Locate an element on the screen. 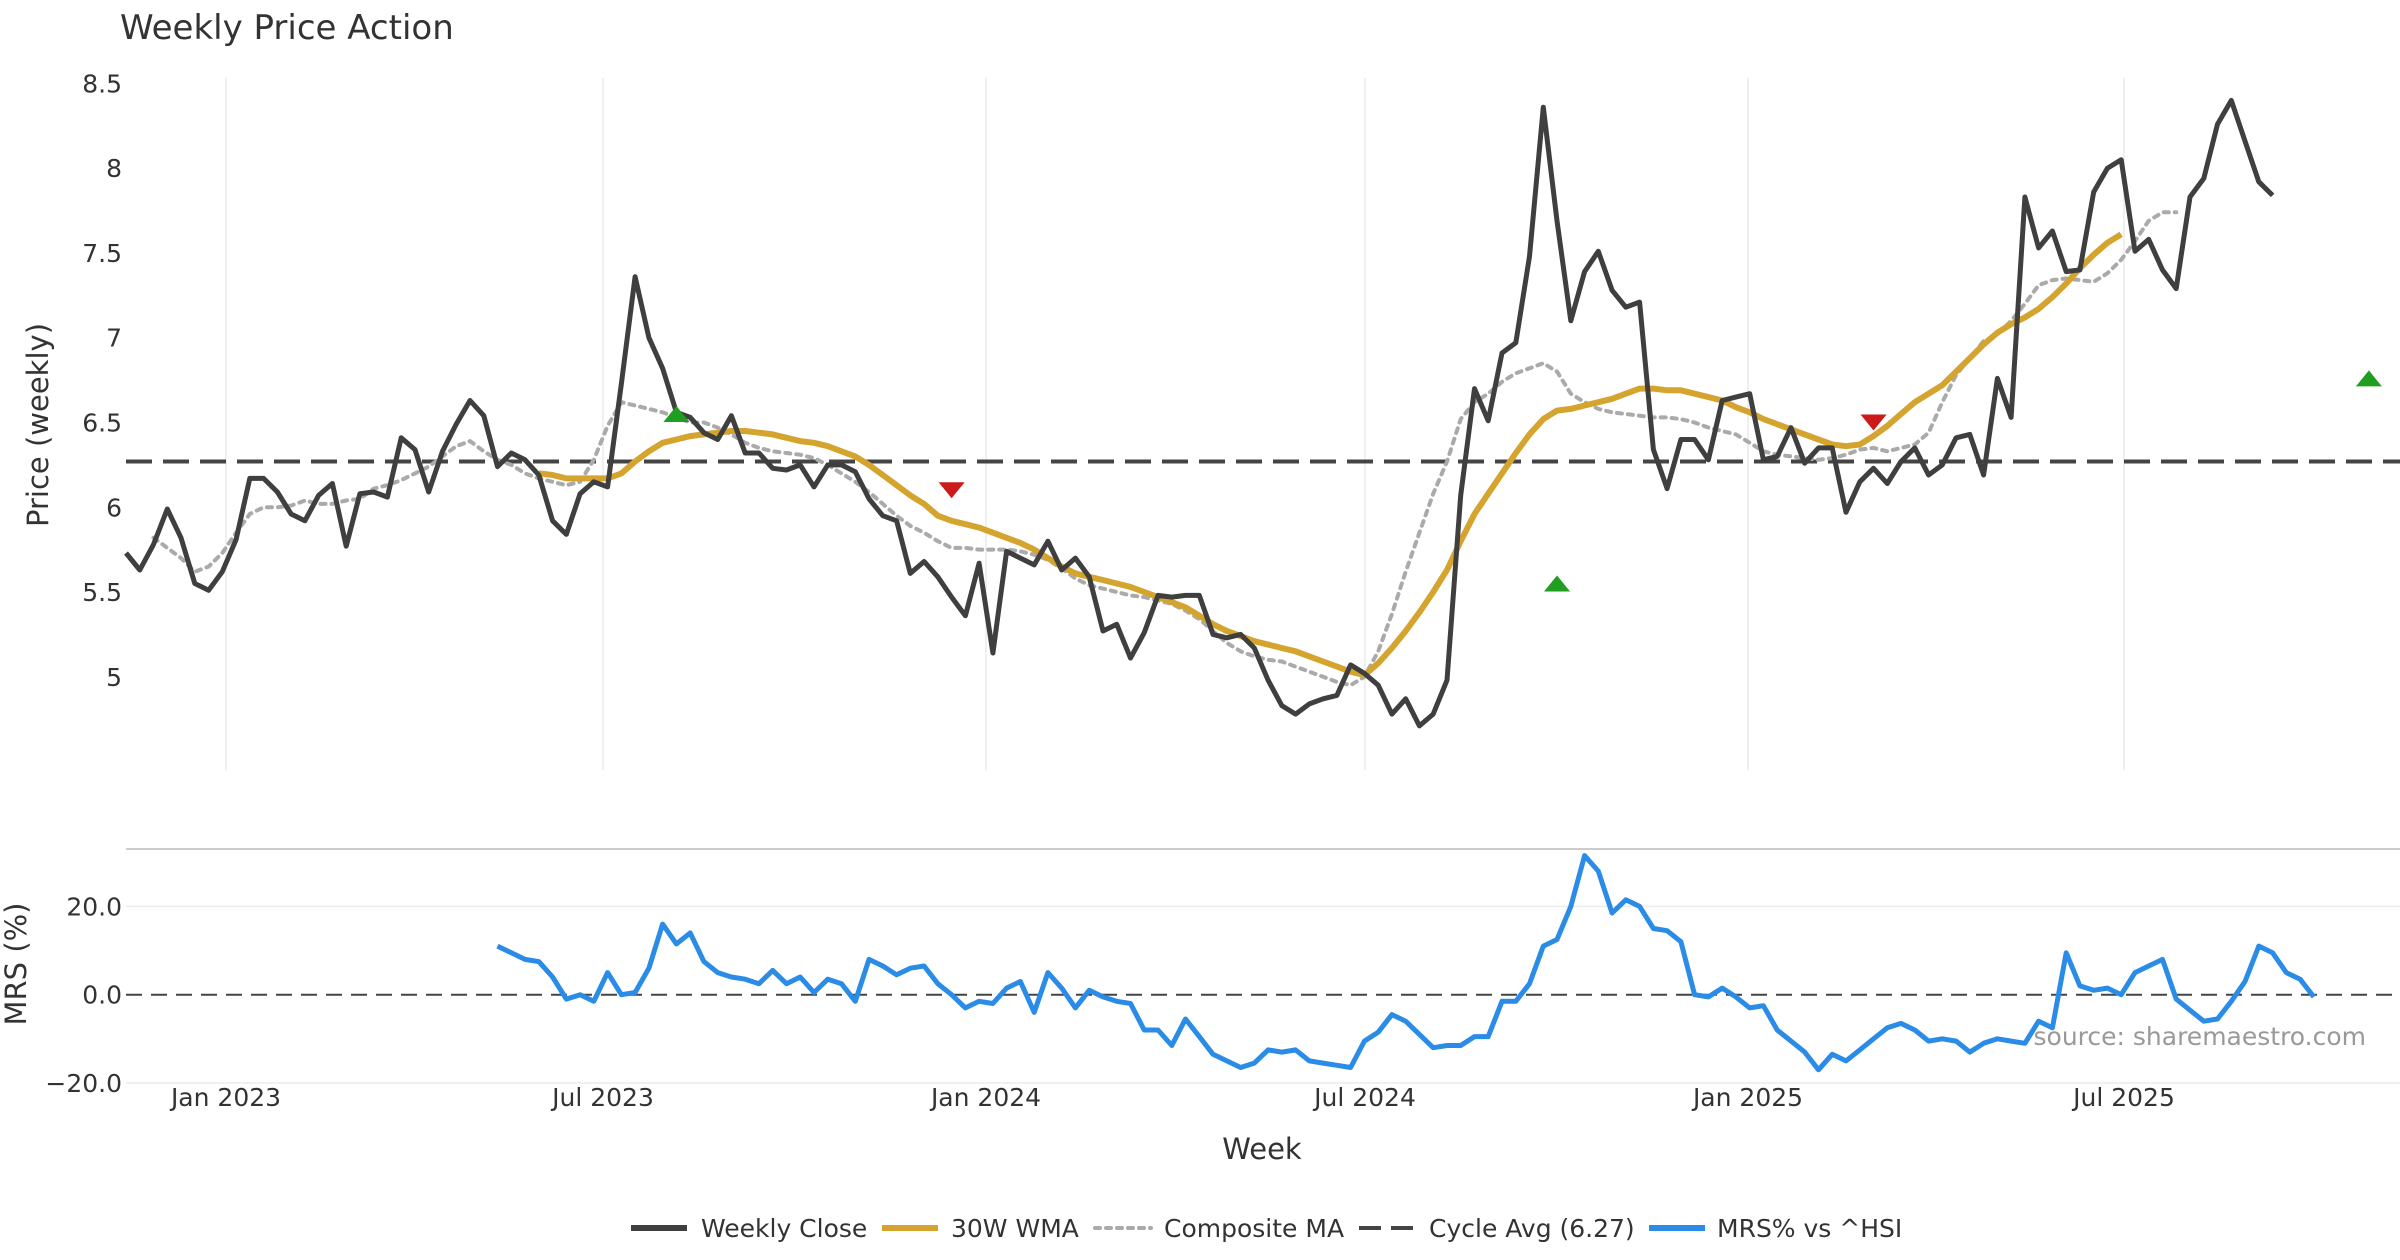 This screenshot has height=1260, width=2400. x-tick-label: Jul 2023 is located at coordinates (602, 1097).